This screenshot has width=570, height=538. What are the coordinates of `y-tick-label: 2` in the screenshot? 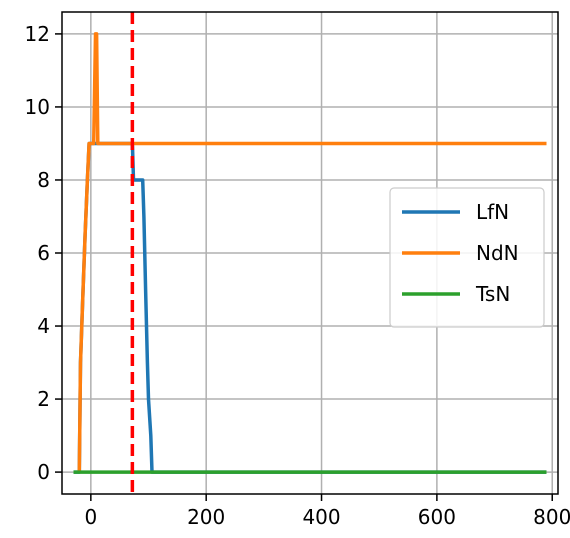 It's located at (43, 399).